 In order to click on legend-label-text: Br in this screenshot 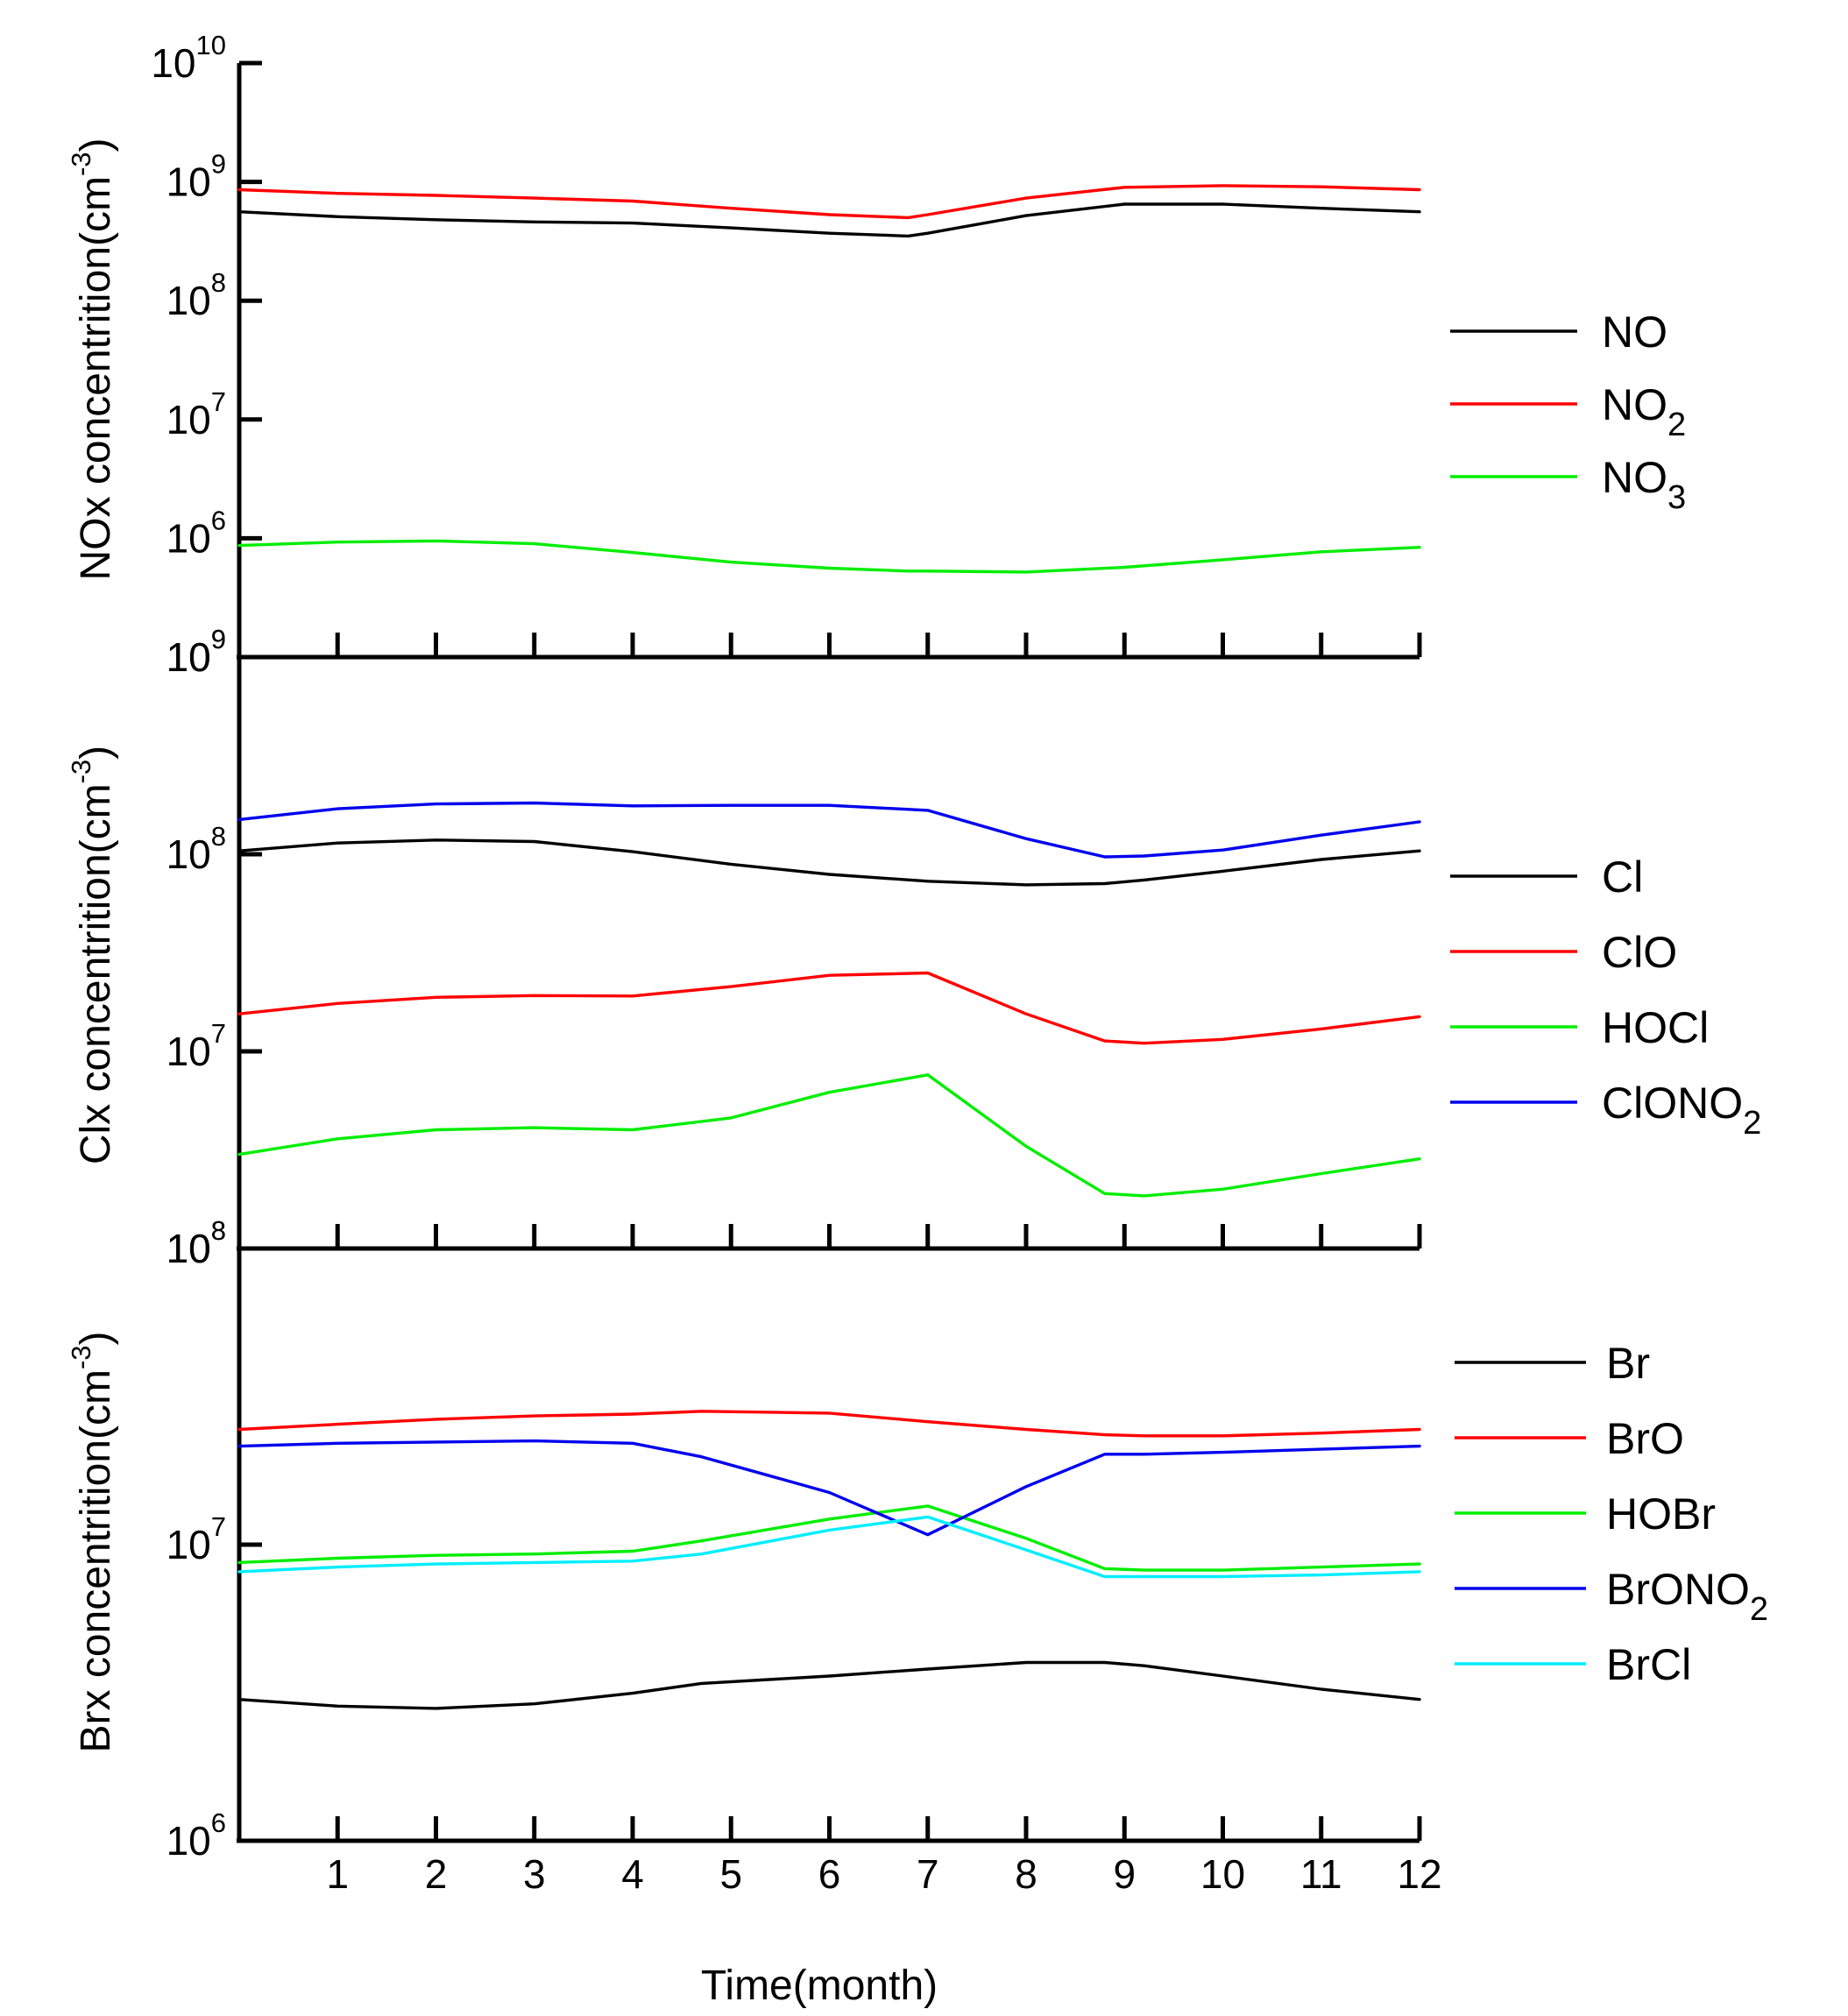, I will do `click(1628, 1363)`.